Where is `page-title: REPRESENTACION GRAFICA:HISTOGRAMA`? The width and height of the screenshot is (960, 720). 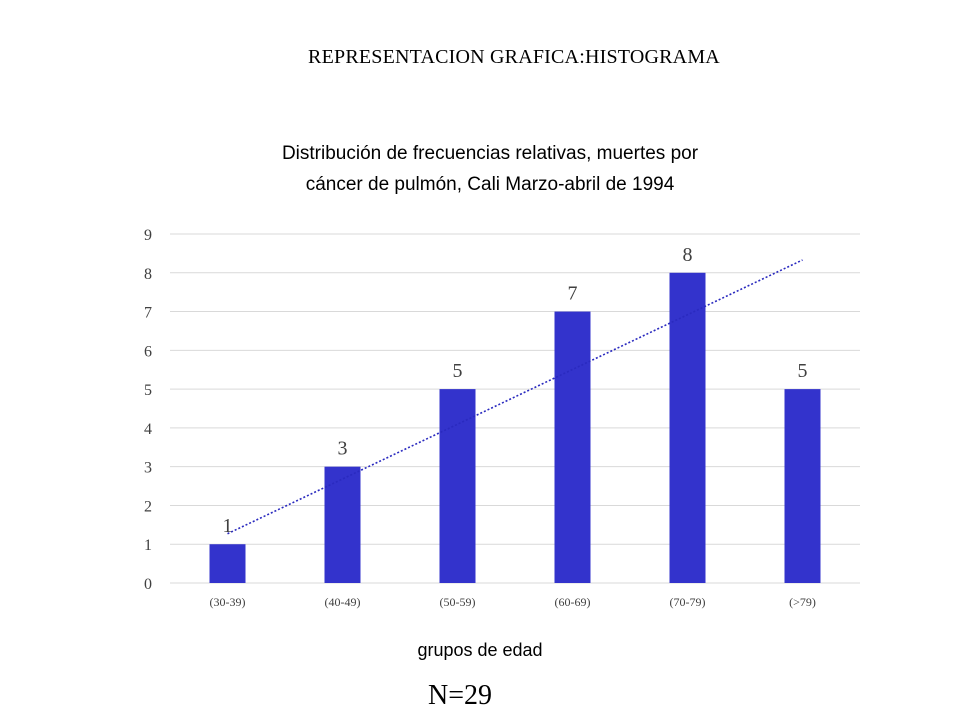
page-title: REPRESENTACION GRAFICA:HISTOGRAMA is located at coordinates (514, 57).